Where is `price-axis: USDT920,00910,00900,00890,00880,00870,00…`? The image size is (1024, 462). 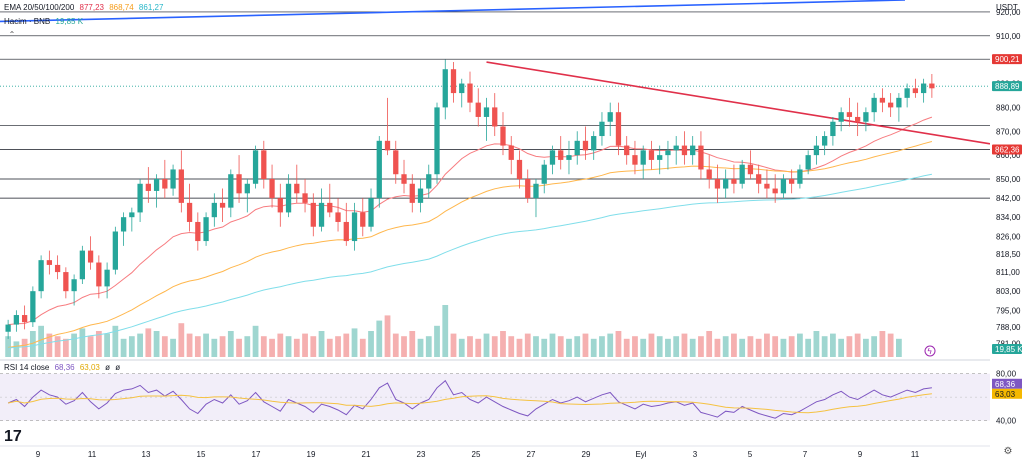 price-axis: USDT920,00910,00900,00890,00880,00870,00… is located at coordinates (974, 231).